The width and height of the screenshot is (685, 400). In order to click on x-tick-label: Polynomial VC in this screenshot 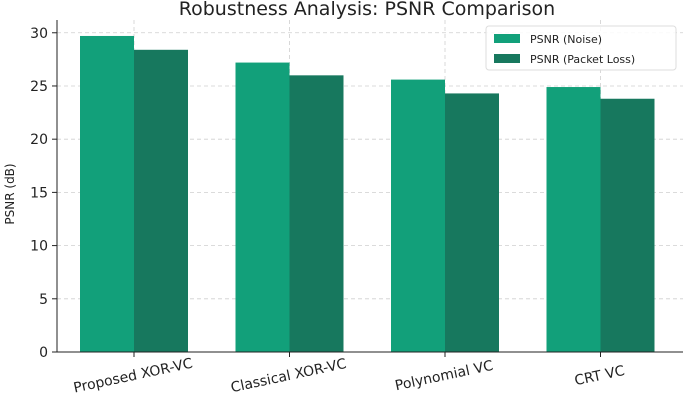, I will do `click(444, 376)`.